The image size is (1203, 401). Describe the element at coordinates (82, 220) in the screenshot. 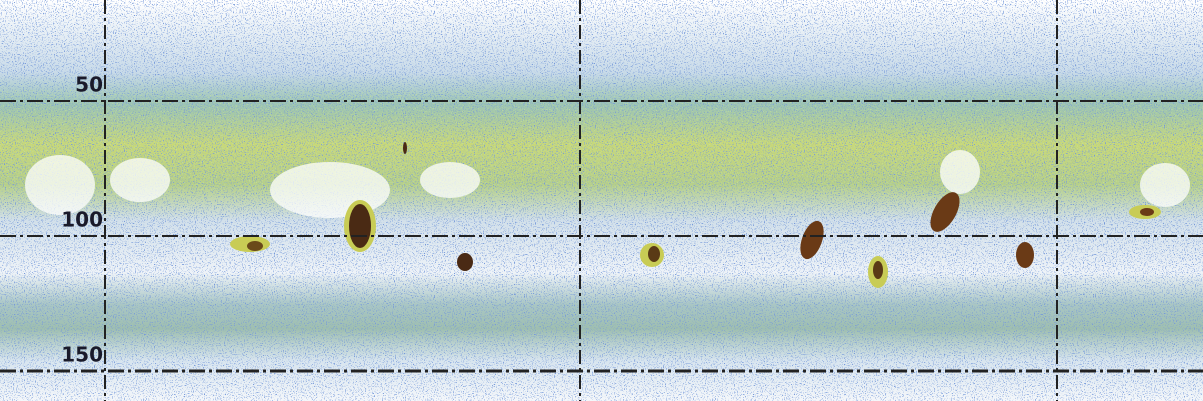

I see `depth-label: 100` at that location.